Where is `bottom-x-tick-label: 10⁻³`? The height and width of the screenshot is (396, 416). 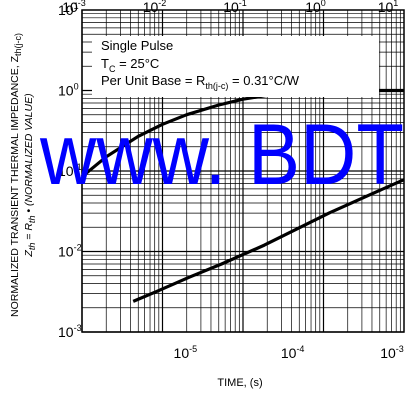 bottom-x-tick-label: 10⁻³ is located at coordinates (392, 352).